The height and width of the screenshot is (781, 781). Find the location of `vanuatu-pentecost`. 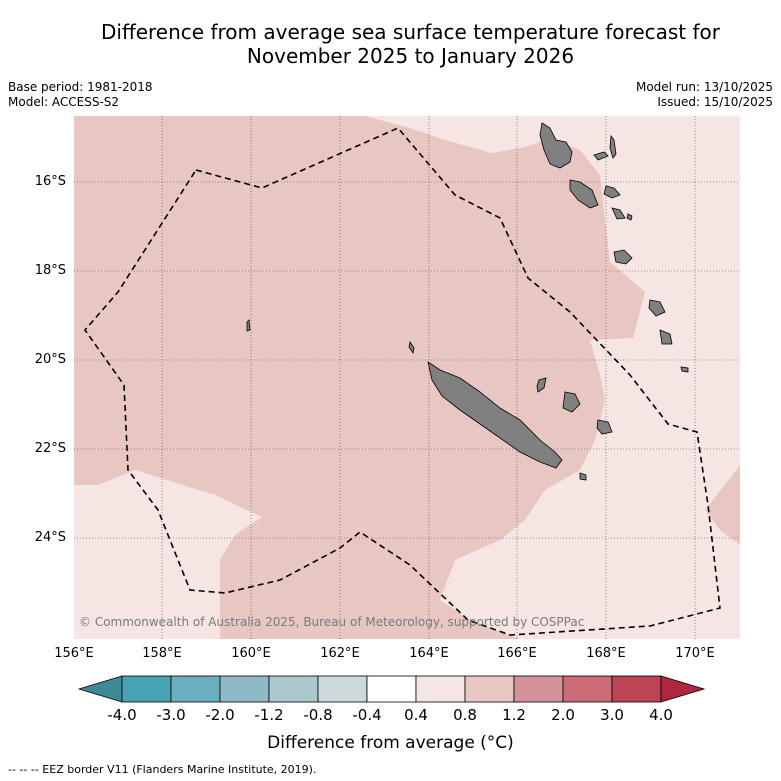

vanuatu-pentecost is located at coordinates (612, 192).